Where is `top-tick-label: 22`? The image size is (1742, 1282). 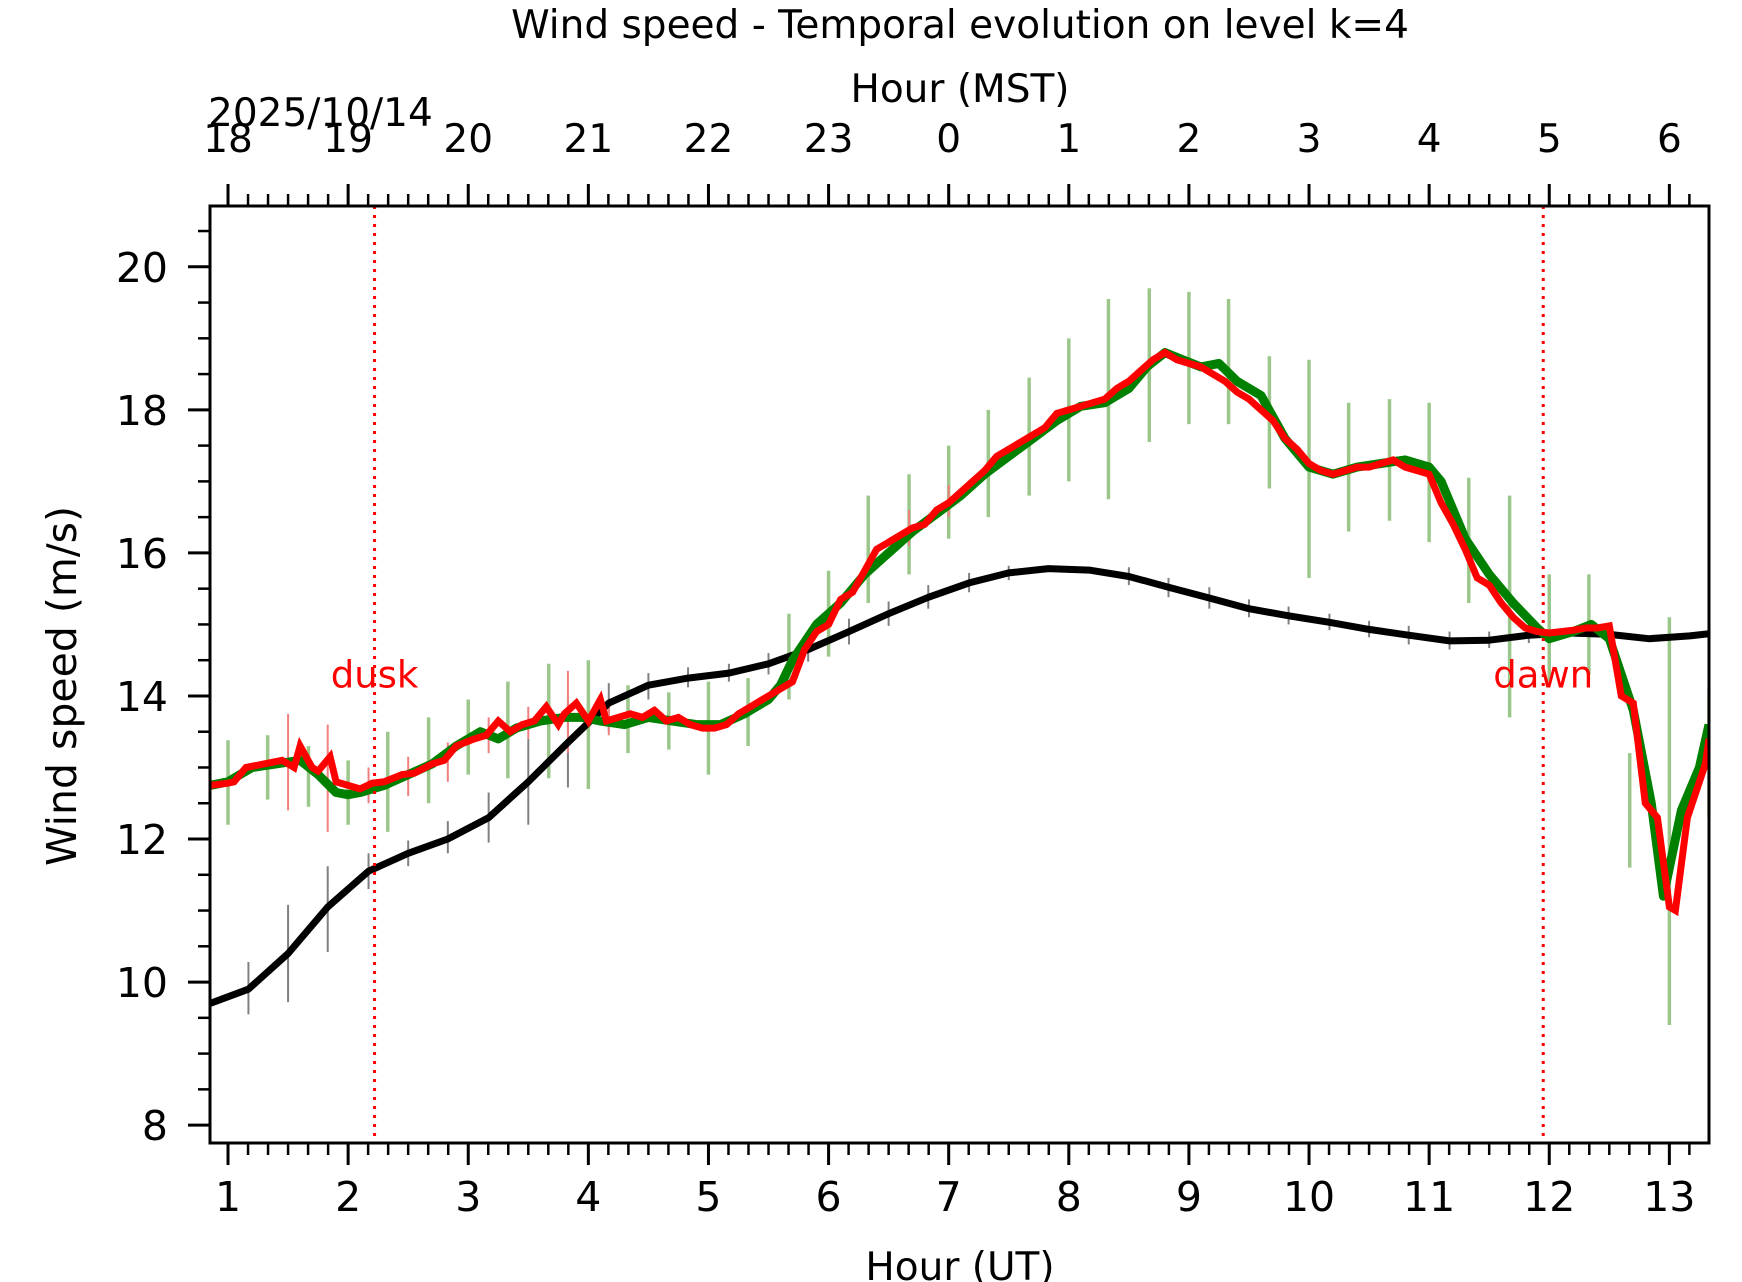
top-tick-label: 22 is located at coordinates (709, 139).